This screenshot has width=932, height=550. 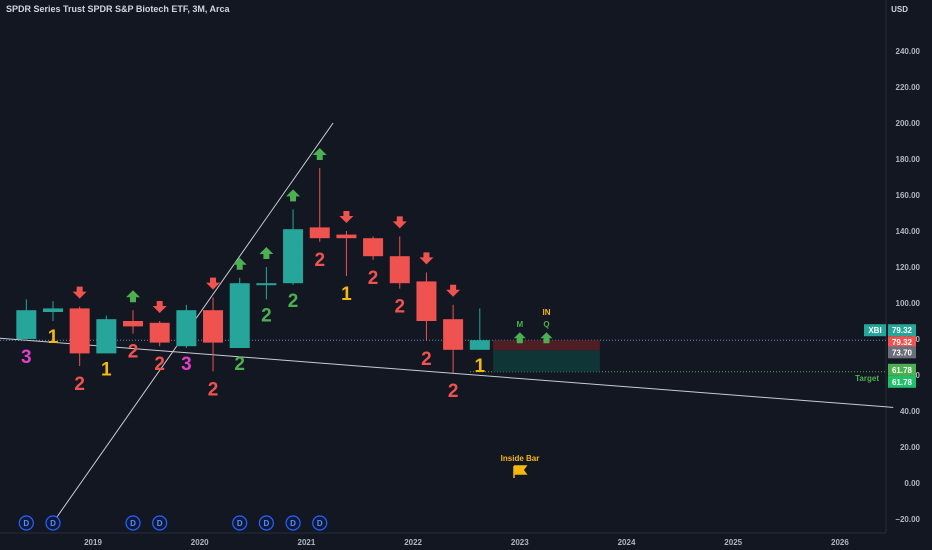 I want to click on inside-bar-label: Inside Bar, so click(x=520, y=458).